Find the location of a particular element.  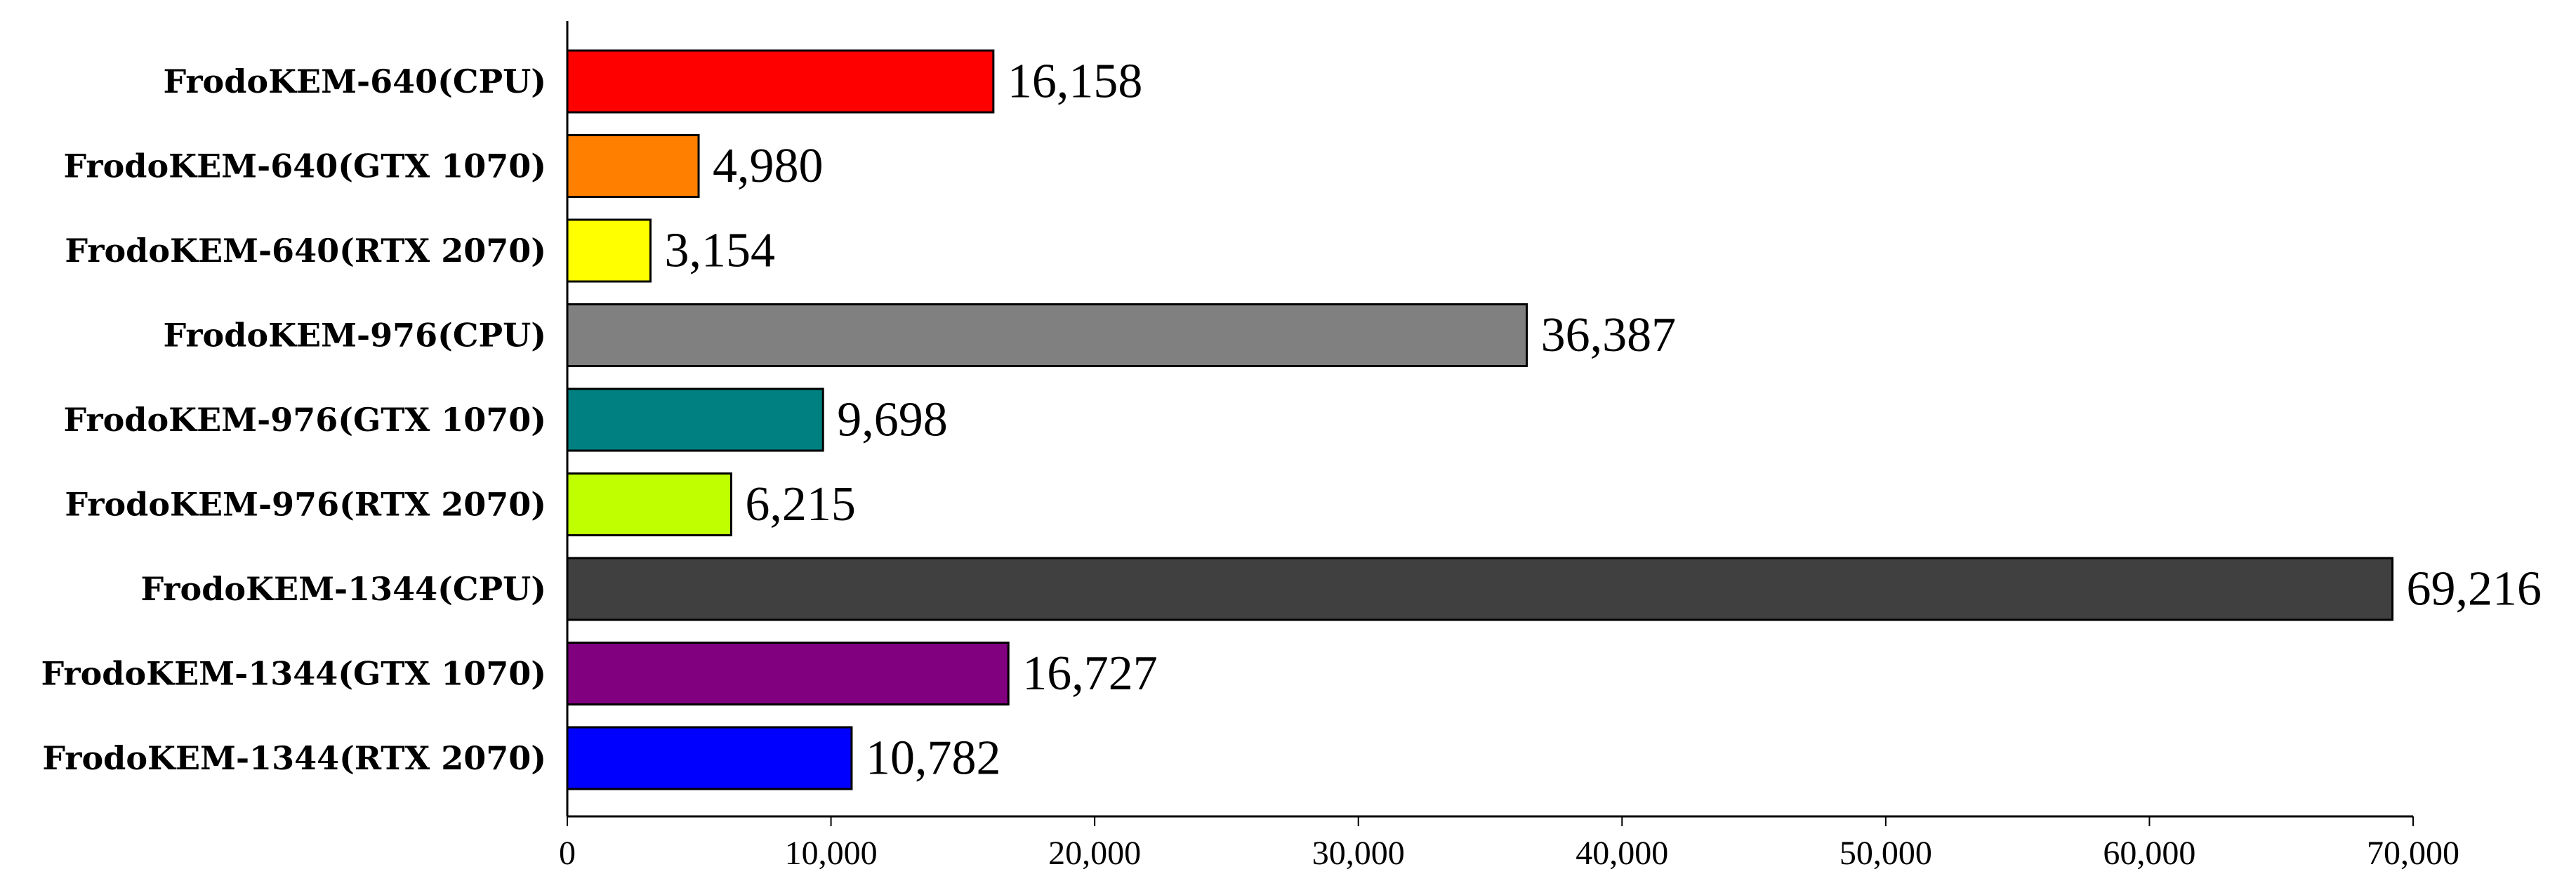

category-label: FrodoKEM-976(GTX 1070) is located at coordinates (305, 420).